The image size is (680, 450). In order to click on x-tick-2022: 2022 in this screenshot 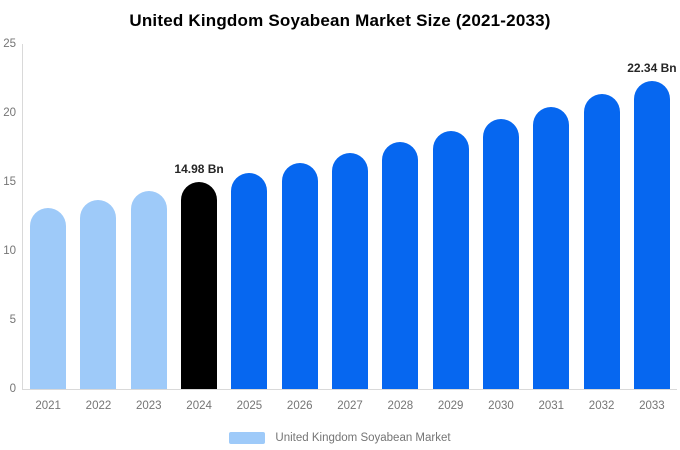, I will do `click(98, 406)`.